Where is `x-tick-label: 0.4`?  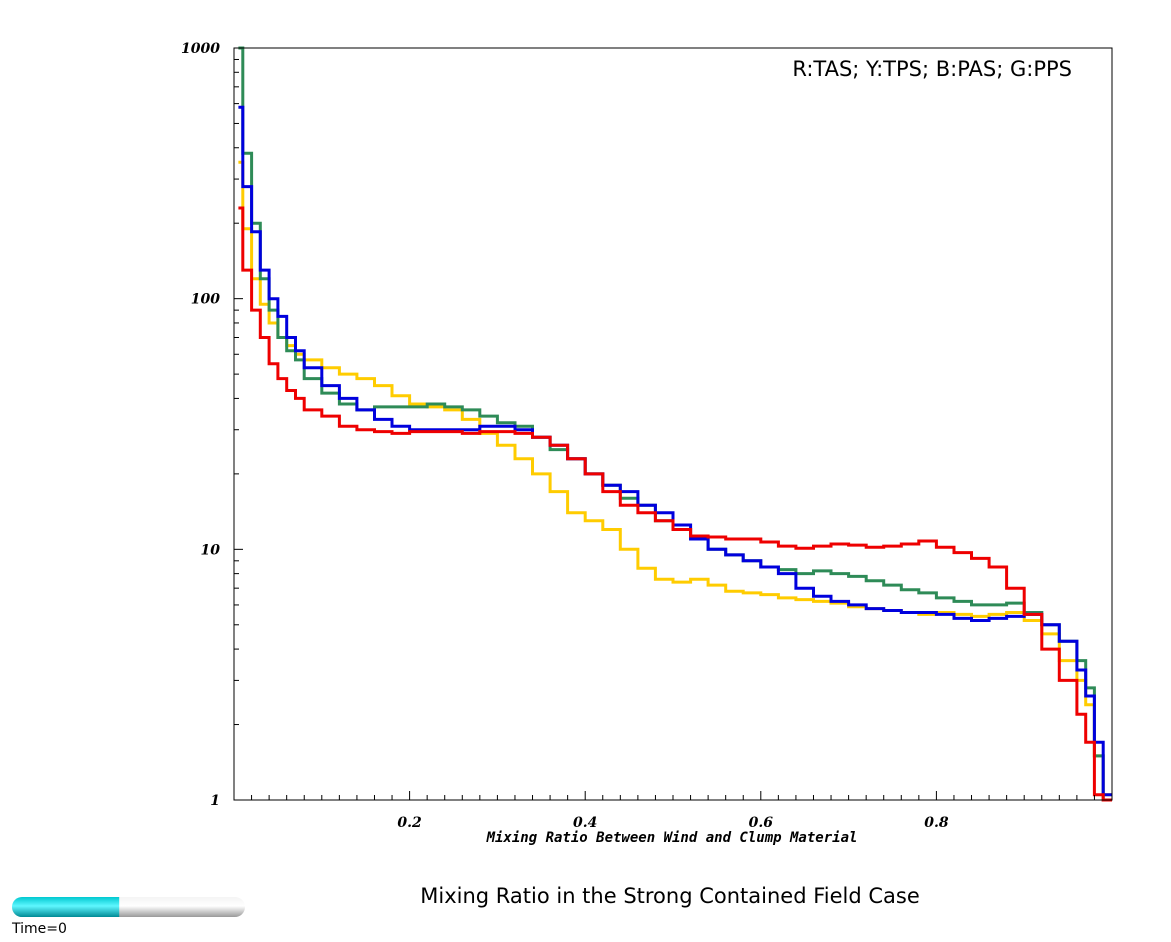
x-tick-label: 0.4 is located at coordinates (585, 823).